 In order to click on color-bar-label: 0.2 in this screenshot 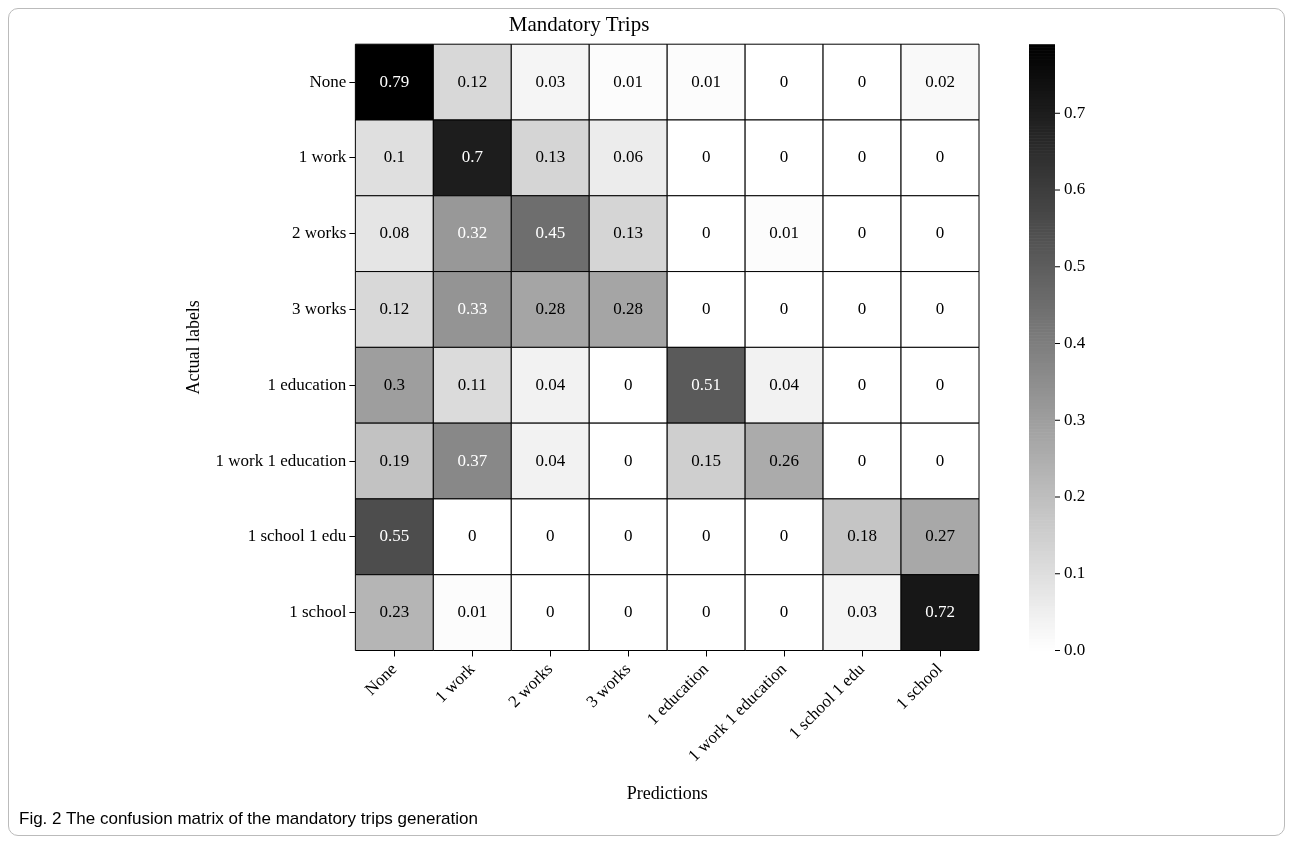, I will do `click(1075, 496)`.